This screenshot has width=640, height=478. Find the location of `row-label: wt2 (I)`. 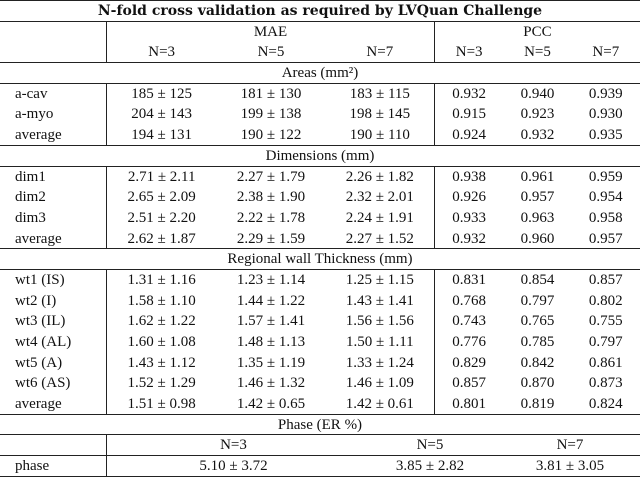

row-label: wt2 (I) is located at coordinates (53, 301).